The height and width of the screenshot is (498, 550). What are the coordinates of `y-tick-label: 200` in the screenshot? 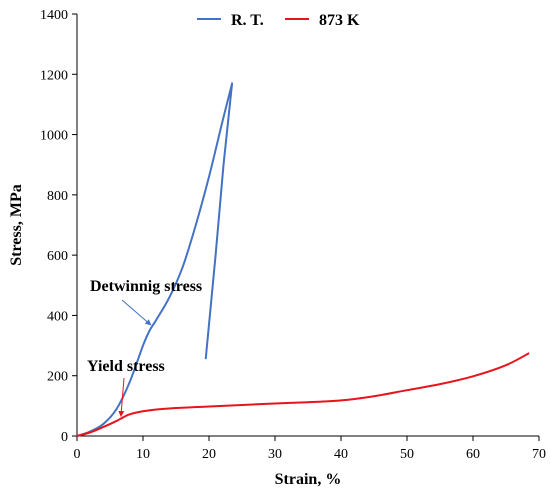 It's located at (57, 377).